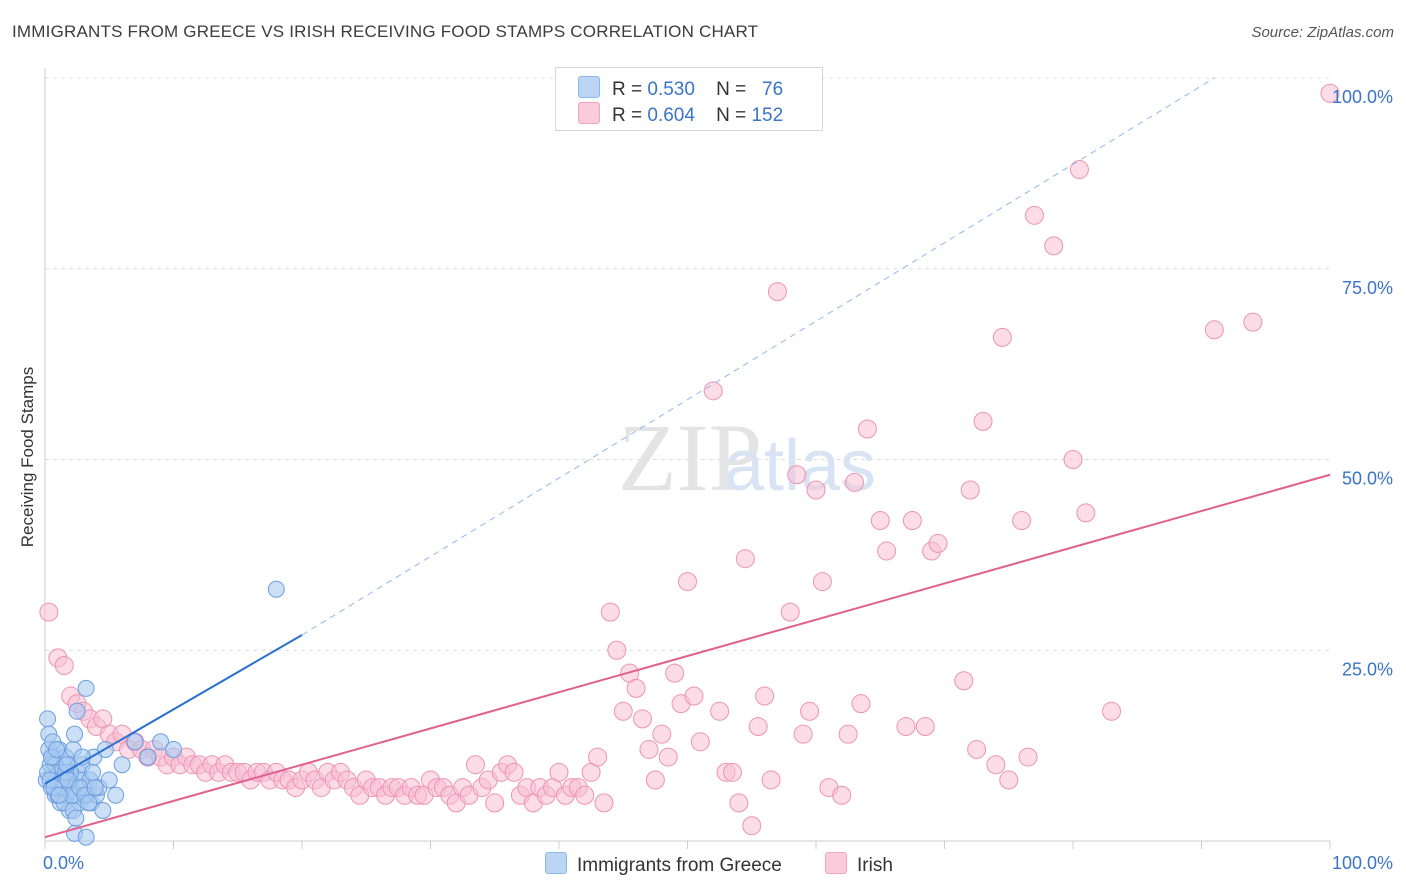  I want to click on legend-swatch-blue, so click(589, 87).